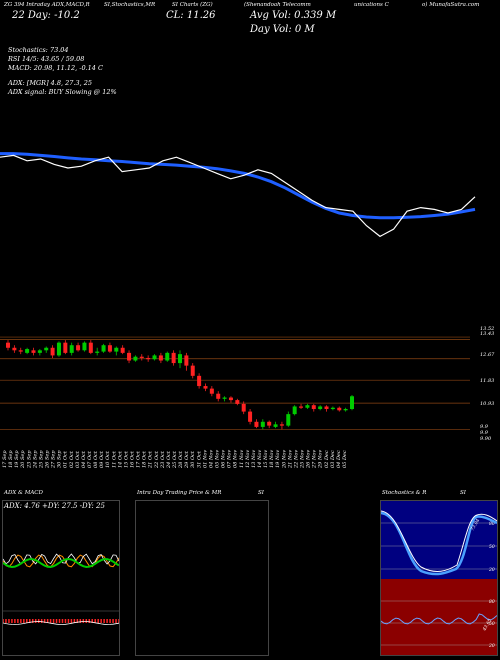 The image size is (500, 660). I want to click on x-date-label: 01 Oct, so click(66, 459).